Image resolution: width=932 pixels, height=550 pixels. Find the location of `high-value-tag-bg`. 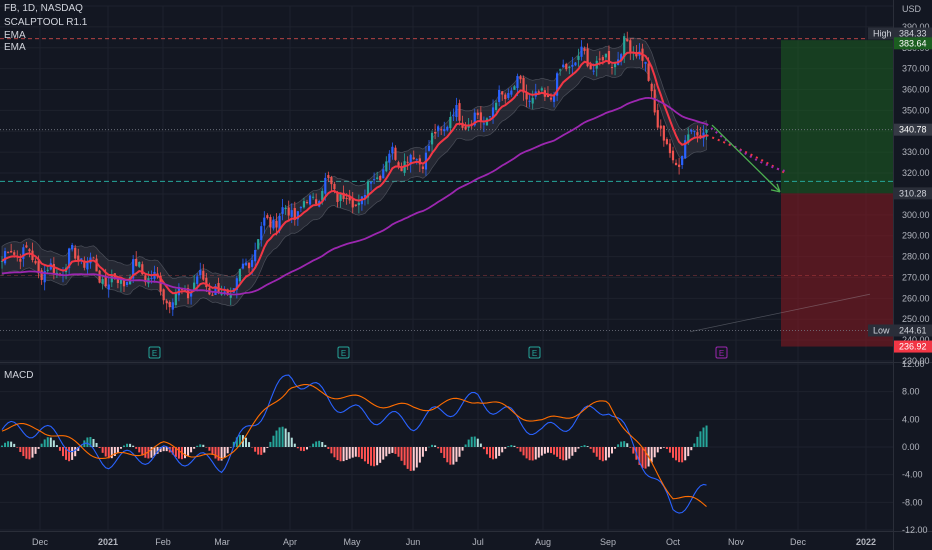

high-value-tag-bg is located at coordinates (913, 33).